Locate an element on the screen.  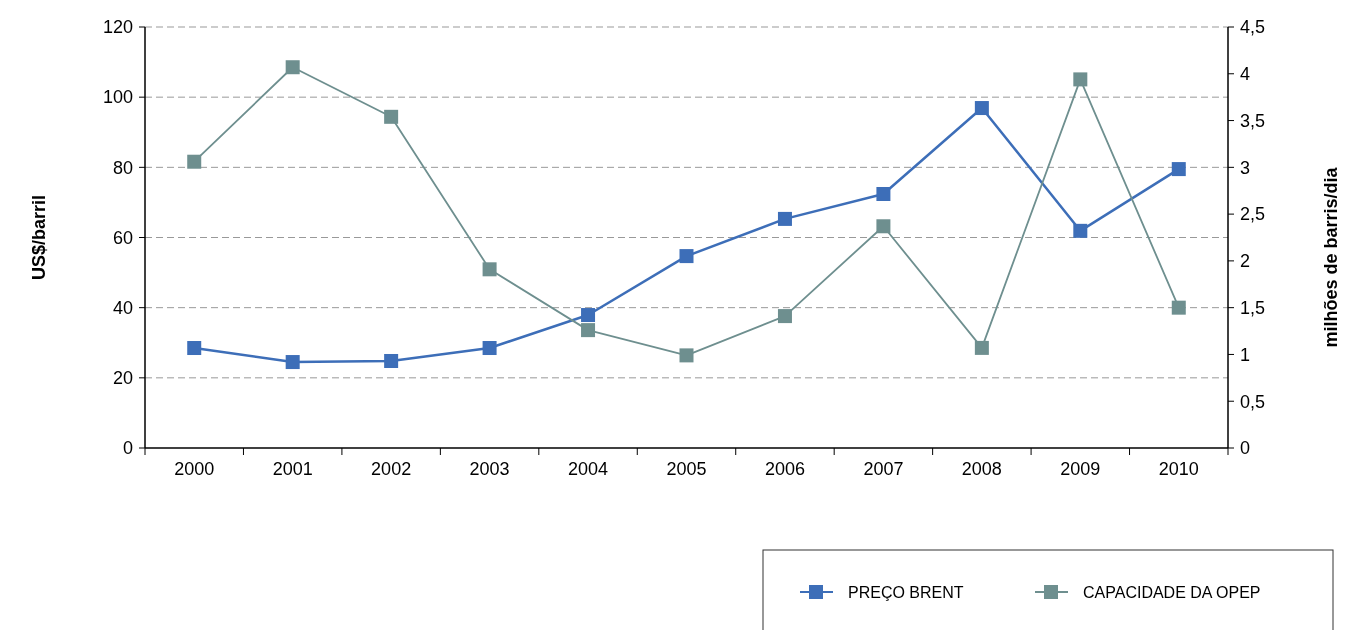
y2-tick-label: 3 is located at coordinates (1245, 167).